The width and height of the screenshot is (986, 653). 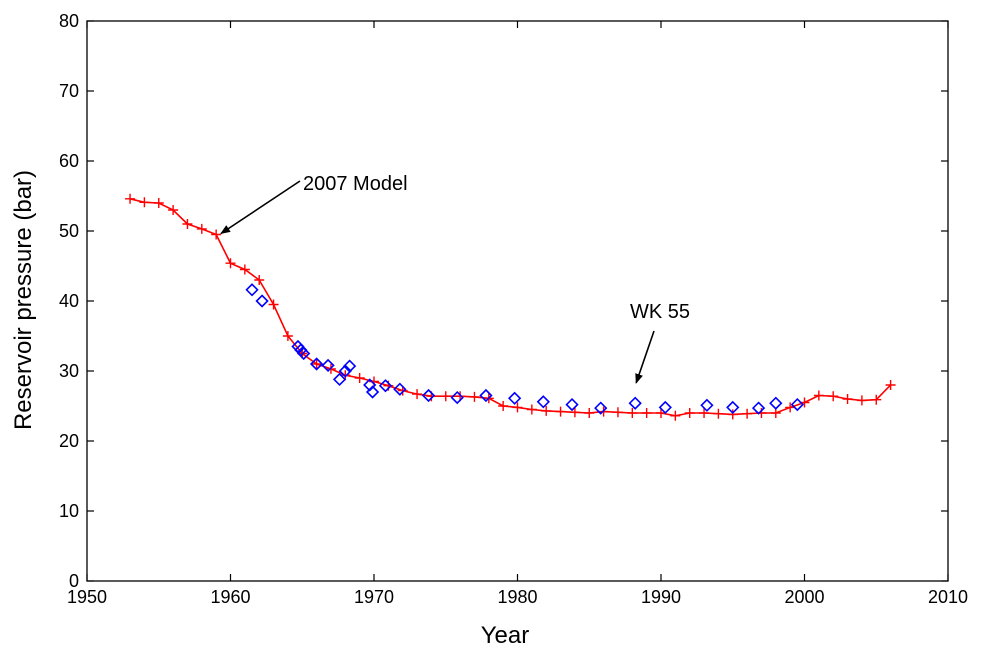 I want to click on series-observed, so click(x=524, y=349).